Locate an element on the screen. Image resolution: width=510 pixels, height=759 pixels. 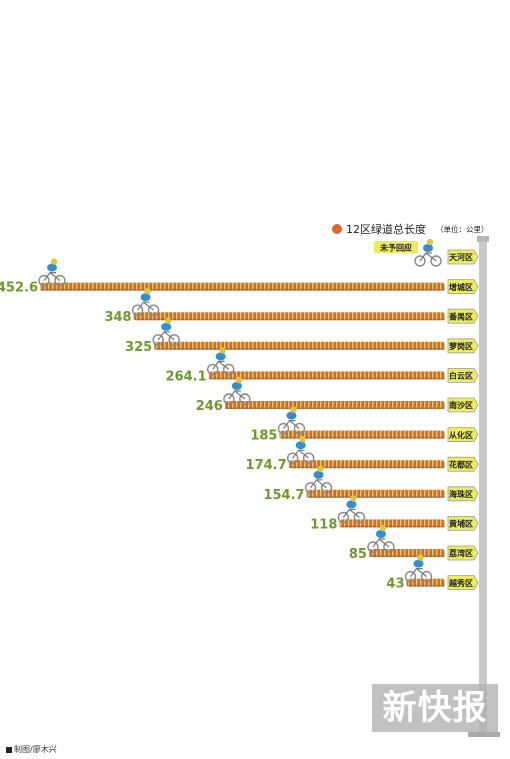
value-label: 348 is located at coordinates (117, 317).